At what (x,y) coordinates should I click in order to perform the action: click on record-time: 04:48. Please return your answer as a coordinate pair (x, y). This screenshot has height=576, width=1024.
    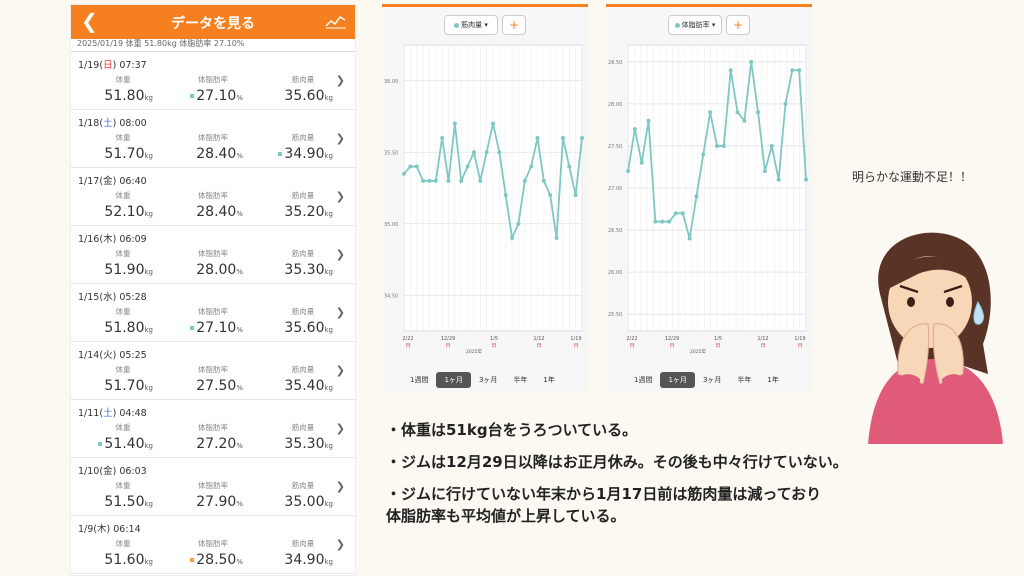
    Looking at the image, I should click on (133, 413).